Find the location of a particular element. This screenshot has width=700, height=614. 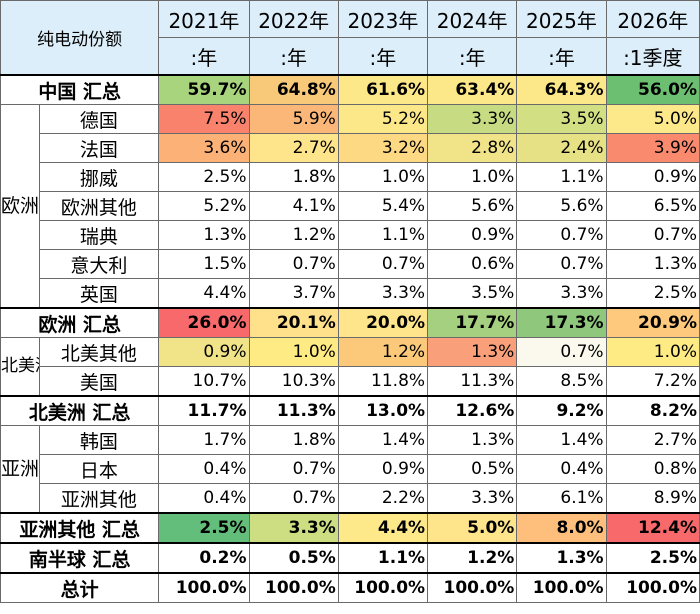

cell-value: 17.3% is located at coordinates (561, 322).